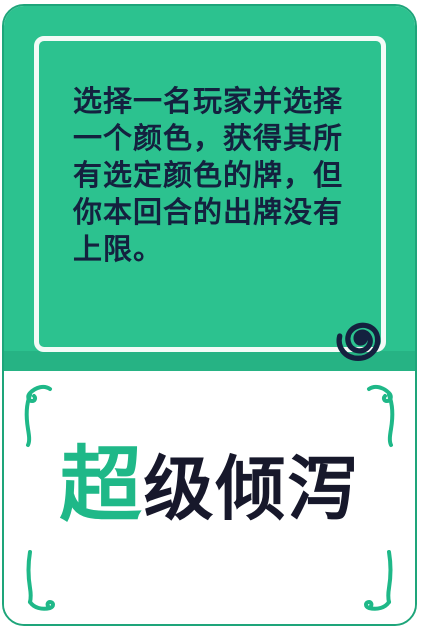 The image size is (421, 630). Describe the element at coordinates (251, 489) in the screenshot. I see `card-title-rest: 级倾泻` at that location.